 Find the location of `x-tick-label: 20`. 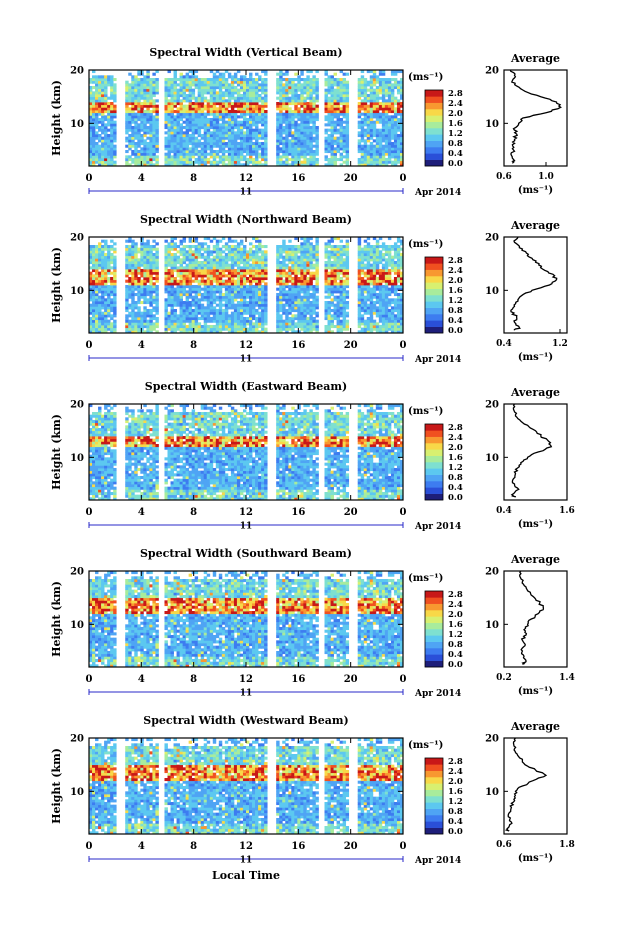

x-tick-label: 20 is located at coordinates (351, 178).